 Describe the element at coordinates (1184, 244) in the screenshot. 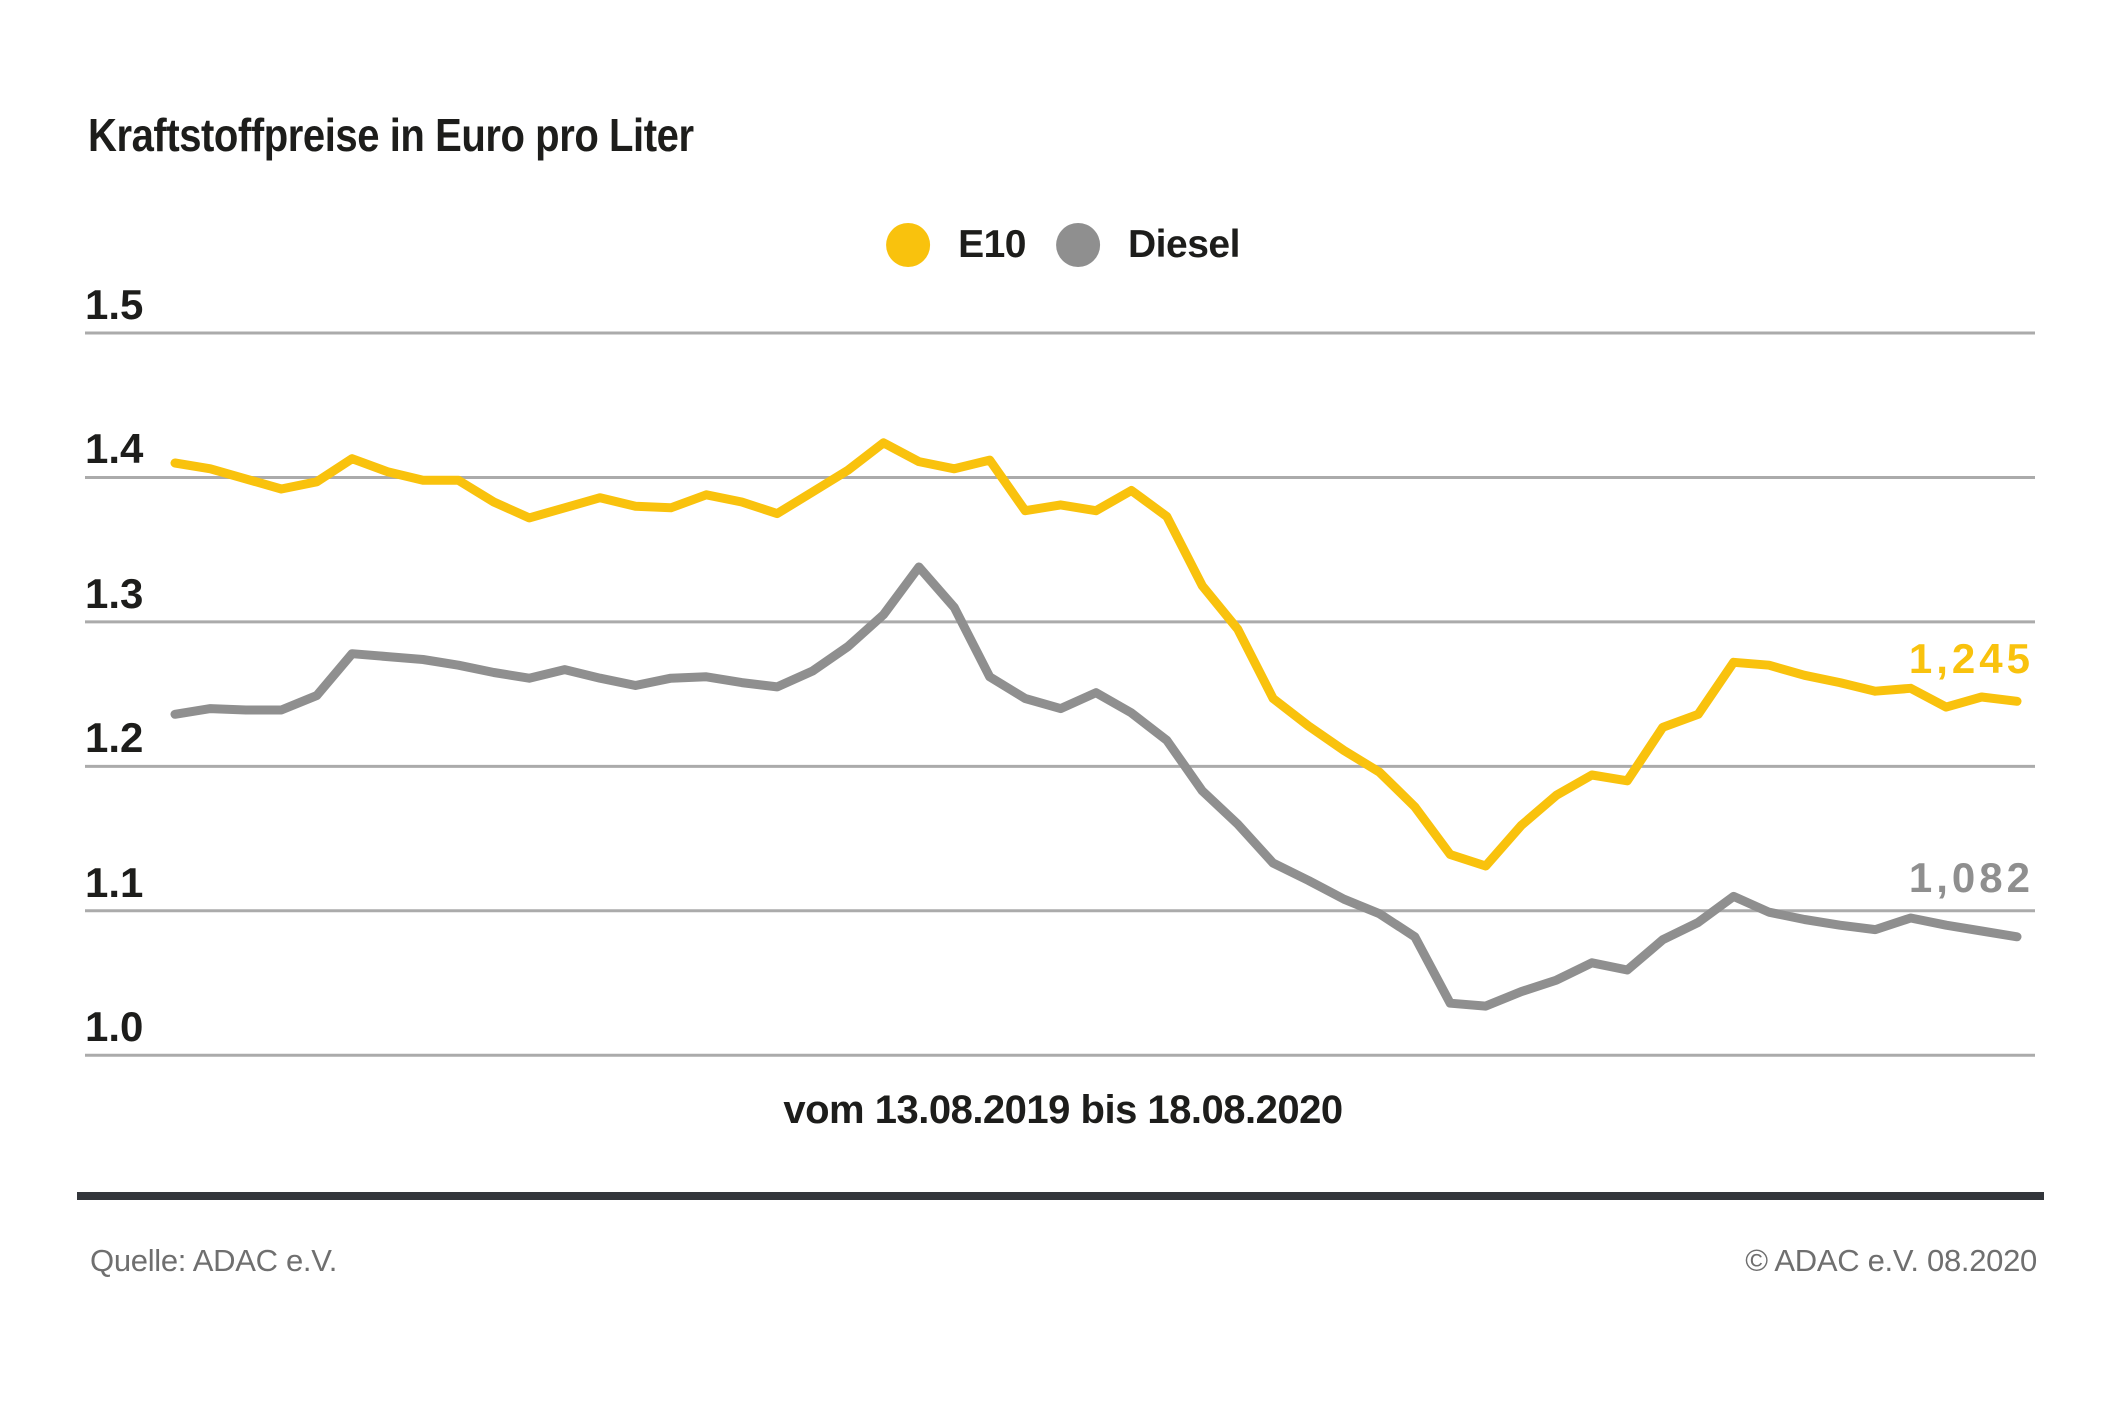

I see `legend-label-diesel: Diesel` at that location.